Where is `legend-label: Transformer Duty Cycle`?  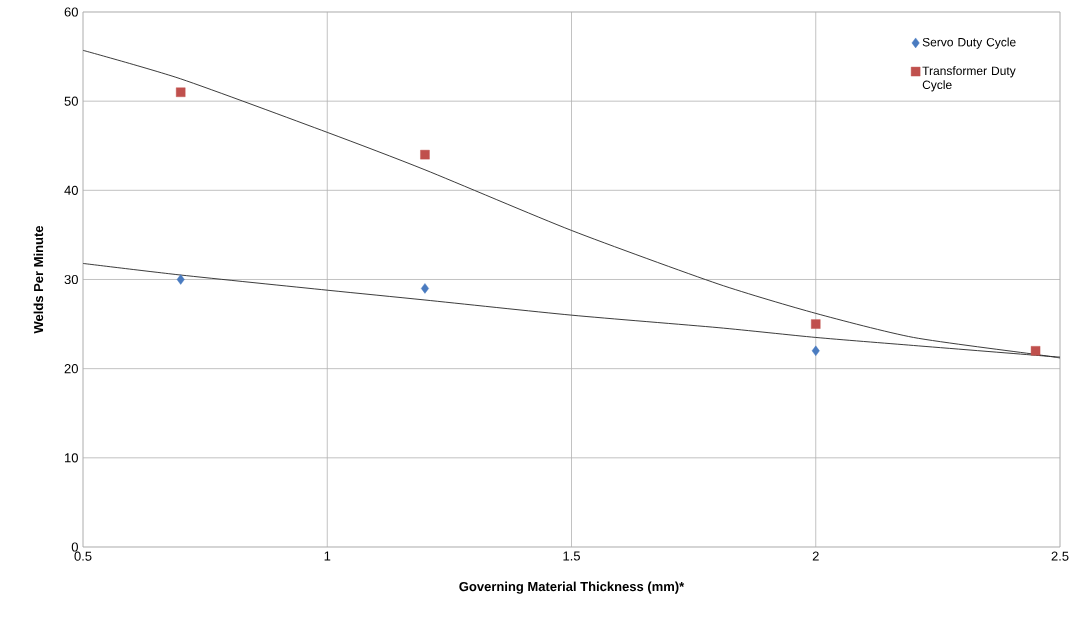
legend-label: Transformer Duty Cycle is located at coordinates (969, 79).